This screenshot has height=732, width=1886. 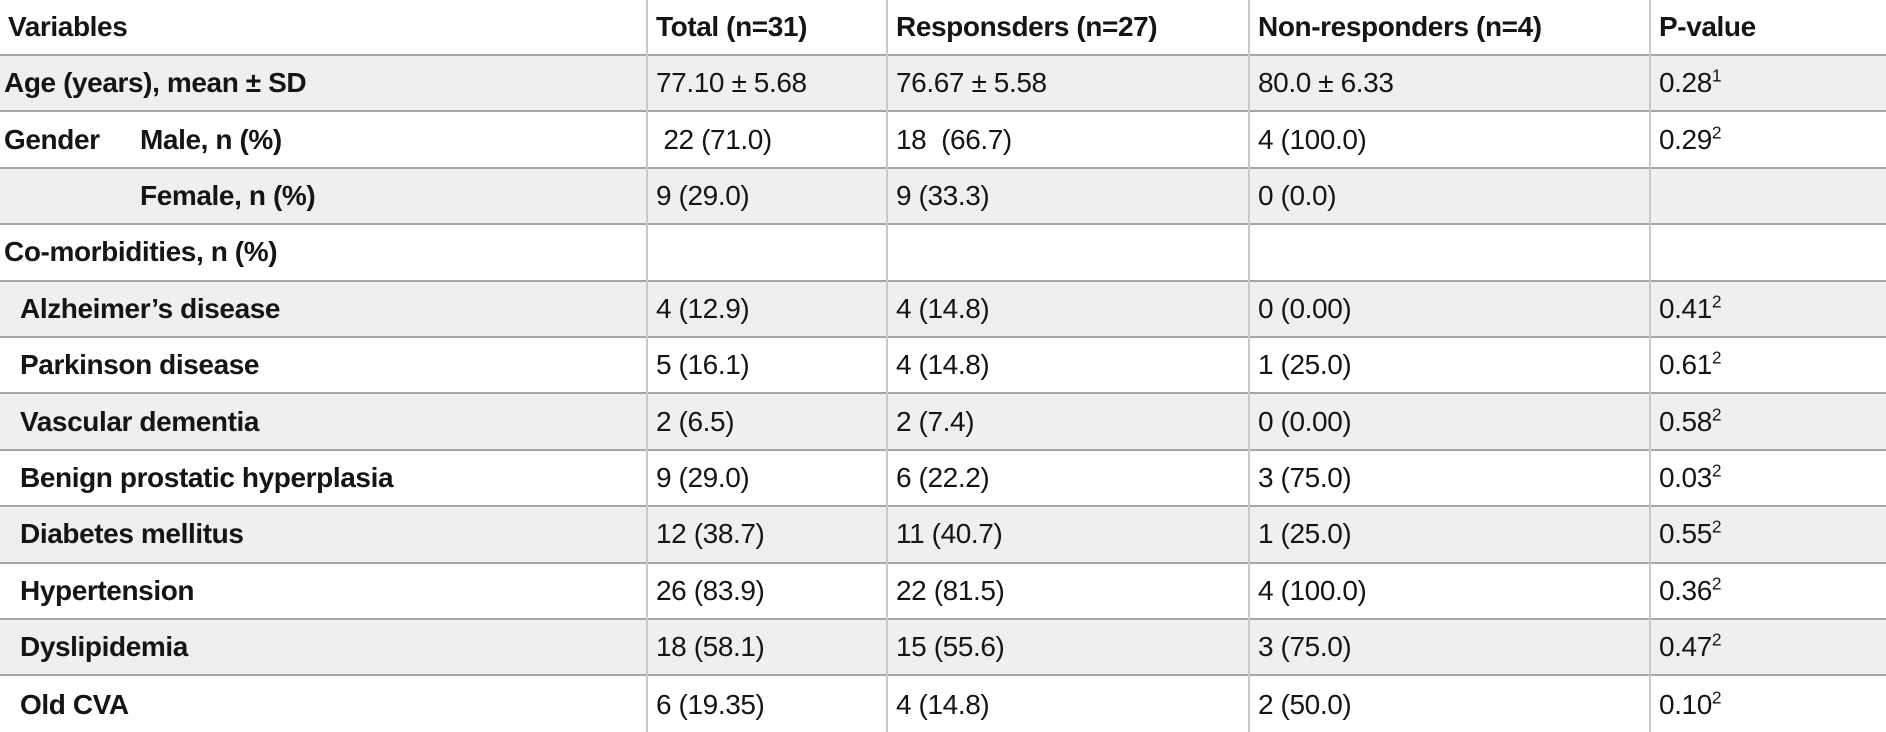 What do you see at coordinates (1067, 252) in the screenshot?
I see `responders-cell` at bounding box center [1067, 252].